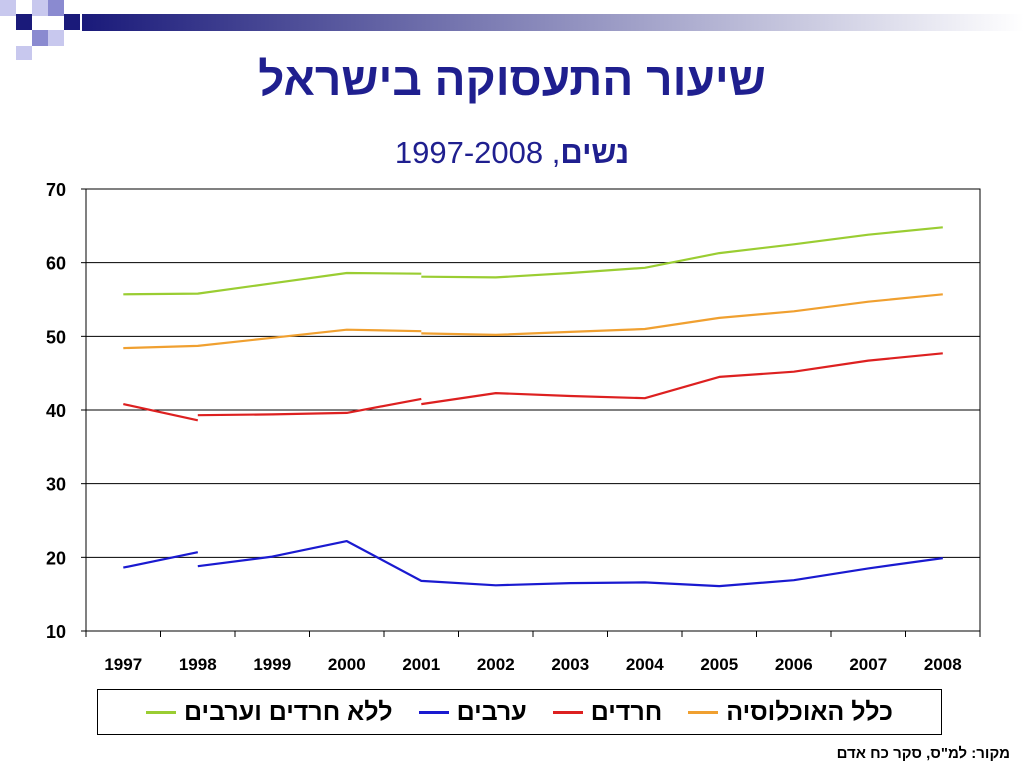 The height and width of the screenshot is (768, 1024). I want to click on source-note: מקור: למ"ס, סקר כח אדם, so click(923, 753).